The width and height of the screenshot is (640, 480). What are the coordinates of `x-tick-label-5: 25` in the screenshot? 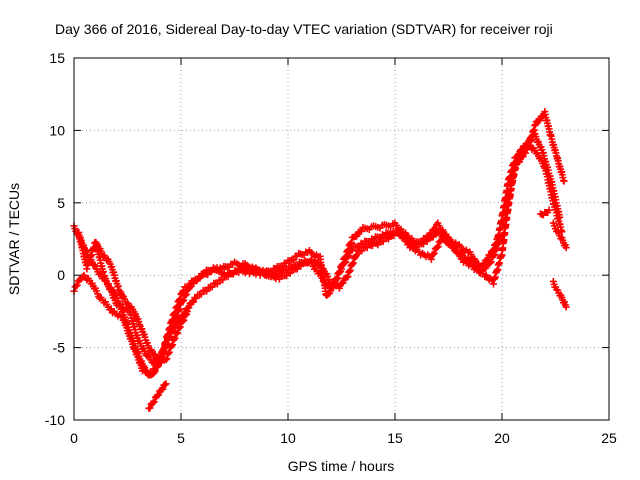 It's located at (609, 438).